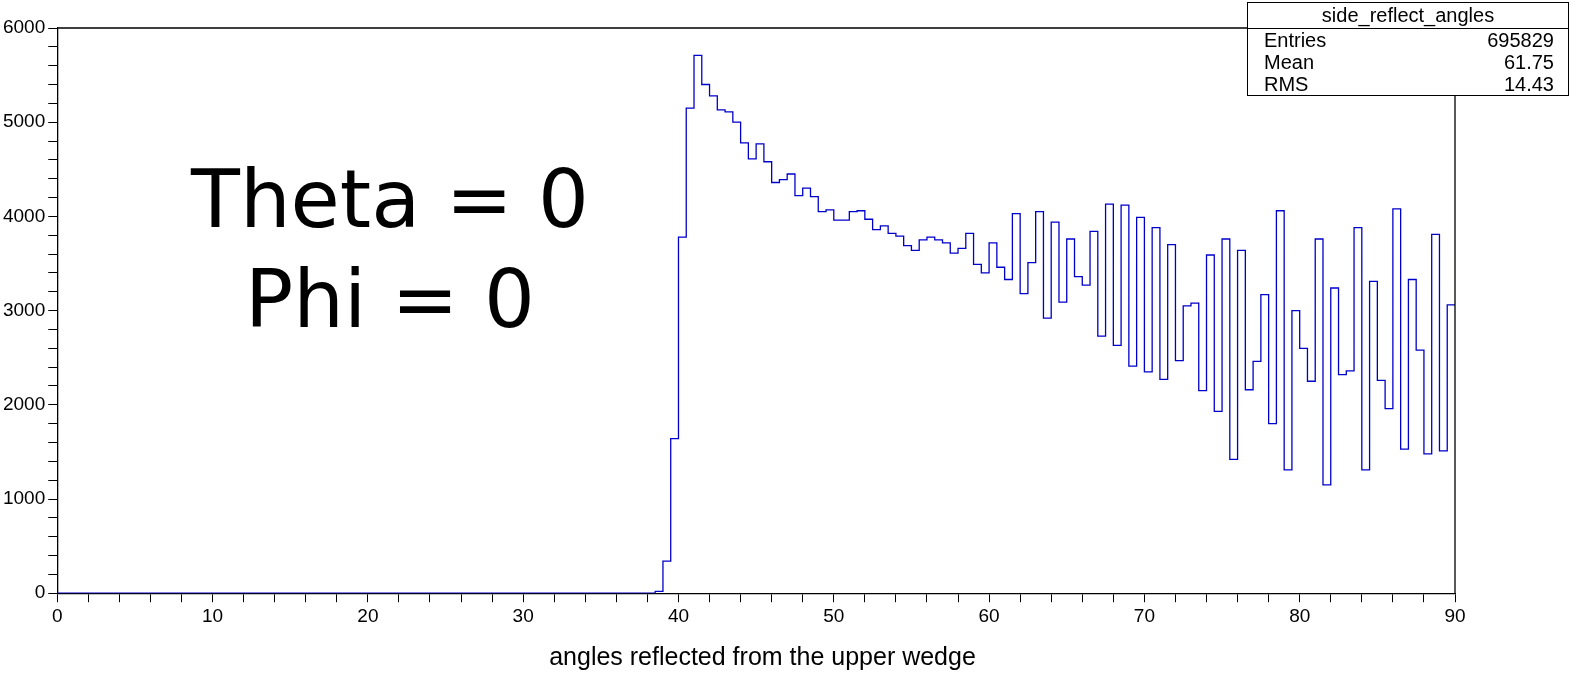 The image size is (1595, 691). Describe the element at coordinates (24, 404) in the screenshot. I see `y-tick-label: 2000` at that location.